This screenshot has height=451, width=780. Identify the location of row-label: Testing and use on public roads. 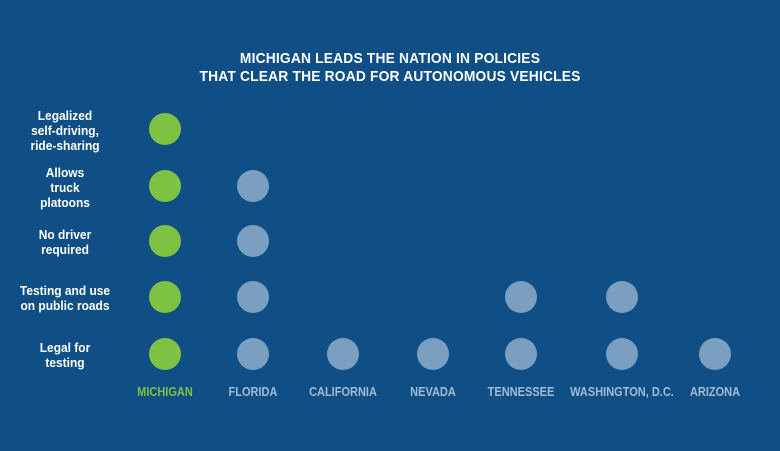
(65, 298).